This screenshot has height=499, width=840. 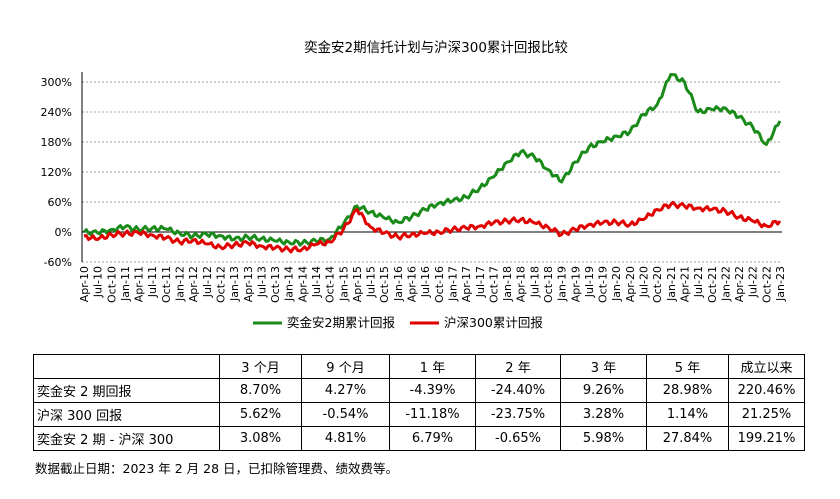 I want to click on x-tick-label: Jan-18, so click(x=507, y=284).